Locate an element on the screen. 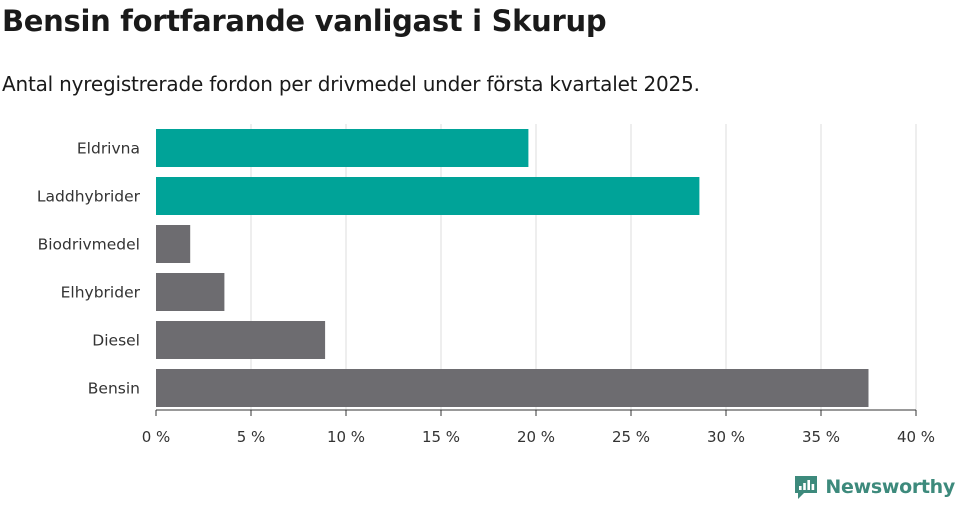  x-tick-label: 0 % is located at coordinates (156, 437).